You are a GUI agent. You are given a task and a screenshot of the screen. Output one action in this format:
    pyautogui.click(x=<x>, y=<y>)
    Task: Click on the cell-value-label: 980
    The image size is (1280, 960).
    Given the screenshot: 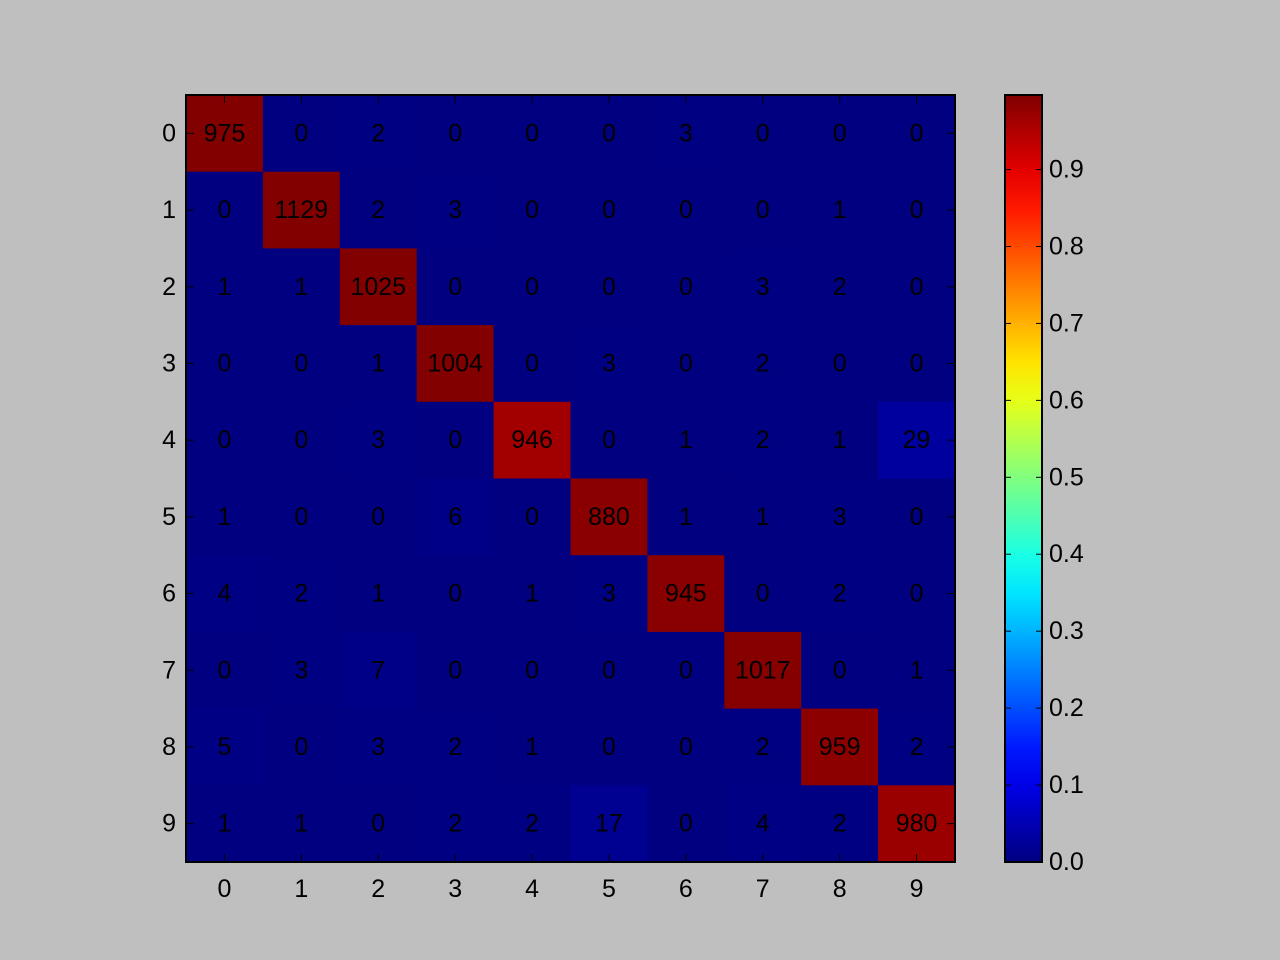 What is the action you would take?
    pyautogui.click(x=917, y=824)
    